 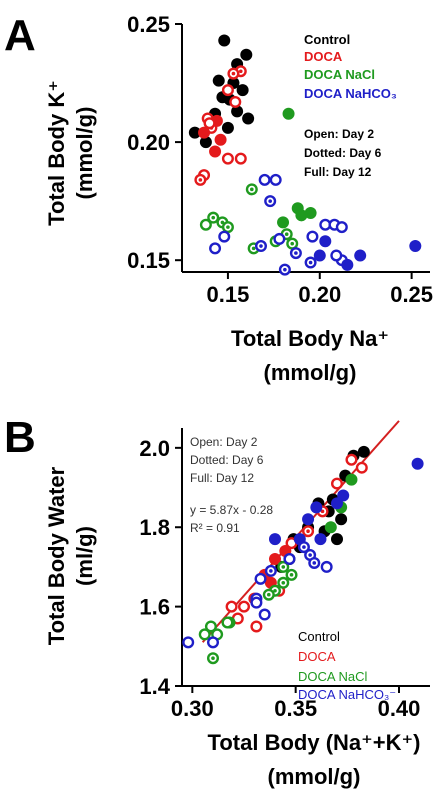 What do you see at coordinates (228, 294) in the screenshot?
I see `panel-a-xtick-label: 0.15` at bounding box center [228, 294].